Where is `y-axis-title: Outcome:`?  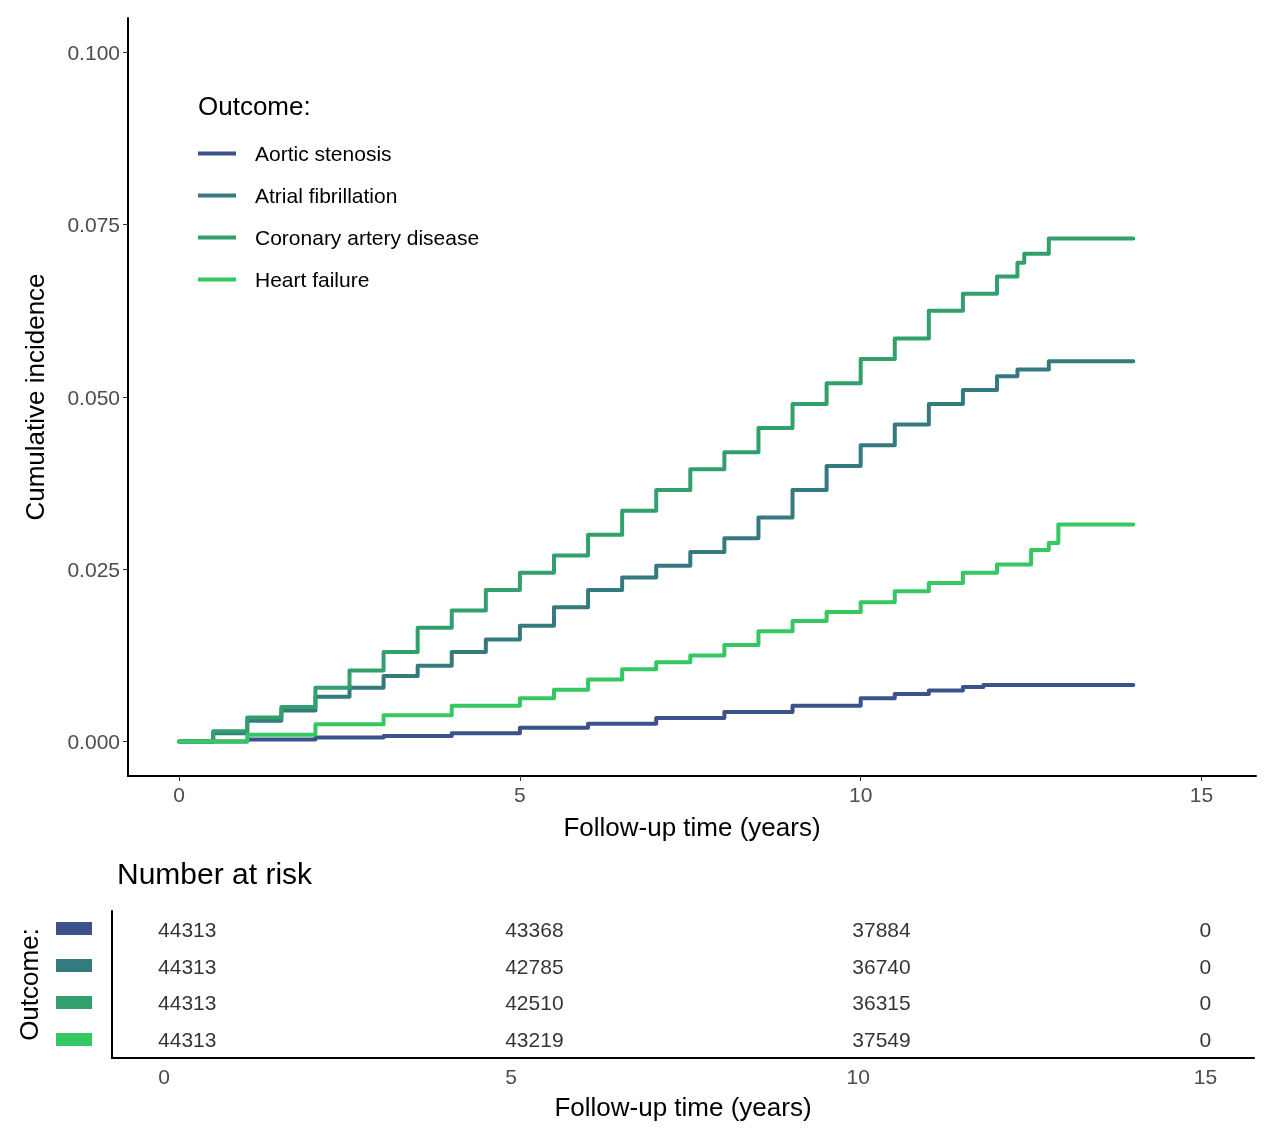 y-axis-title: Outcome: is located at coordinates (29, 984).